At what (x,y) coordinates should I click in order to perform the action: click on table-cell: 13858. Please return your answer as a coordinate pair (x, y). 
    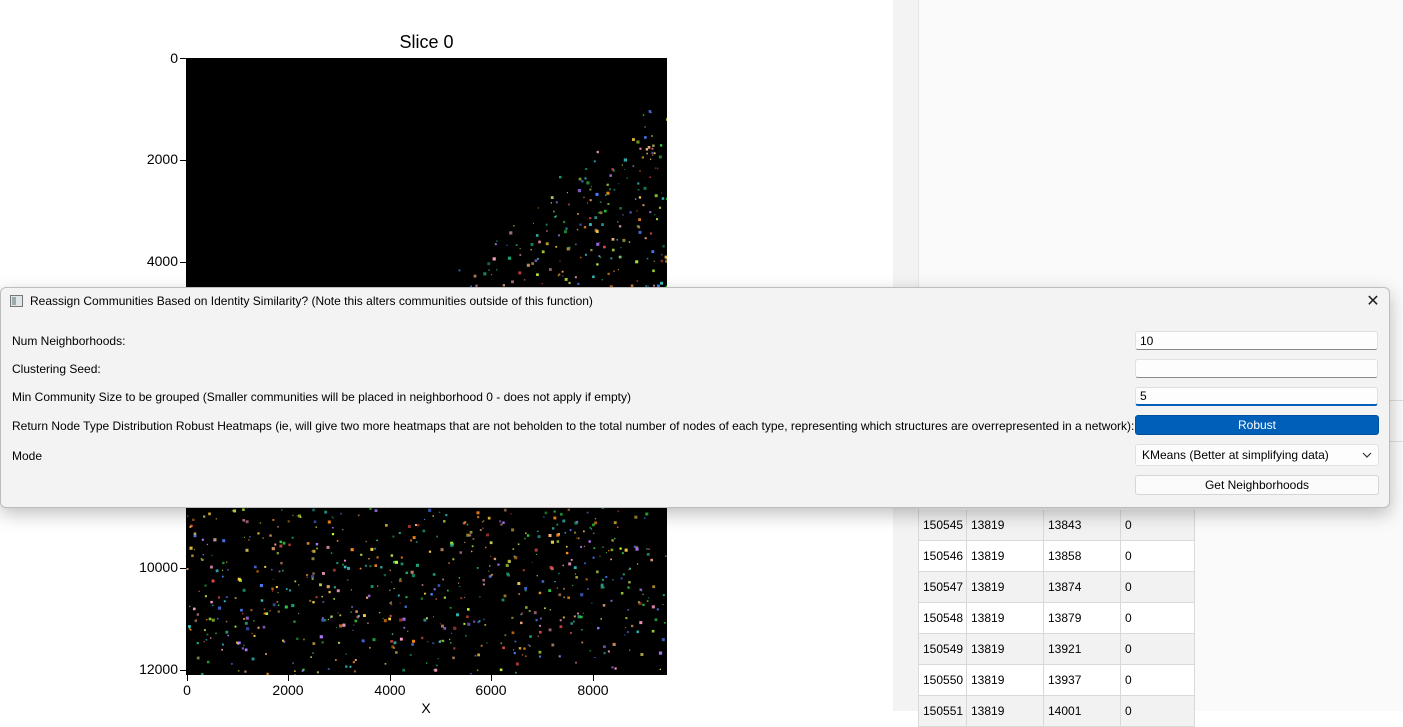
    Looking at the image, I should click on (1082, 556).